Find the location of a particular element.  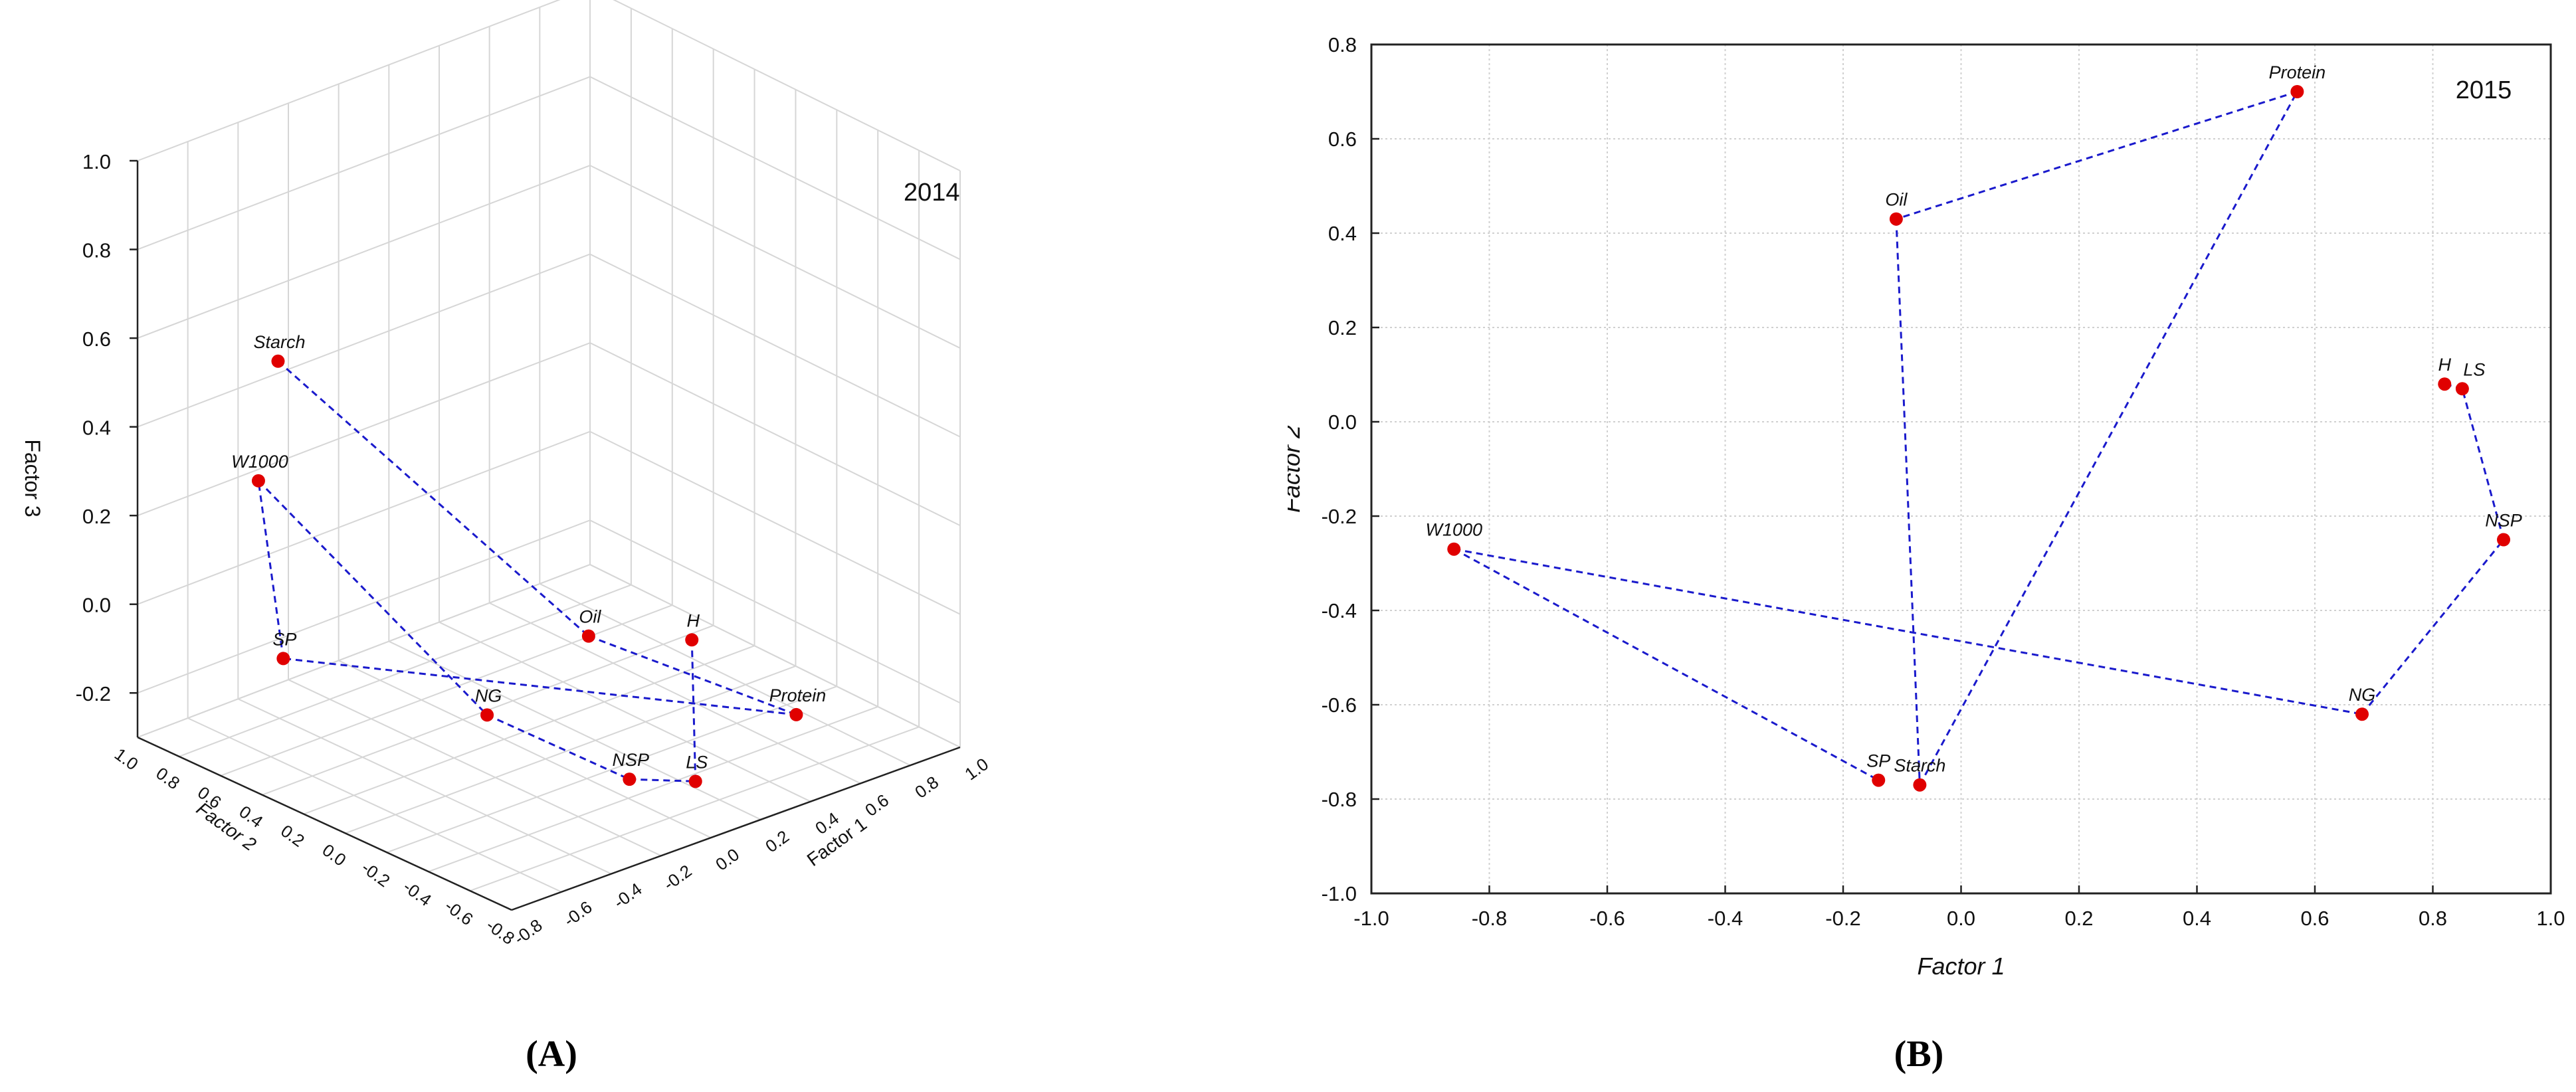

y-tick-label: 0.8 is located at coordinates (1342, 44).